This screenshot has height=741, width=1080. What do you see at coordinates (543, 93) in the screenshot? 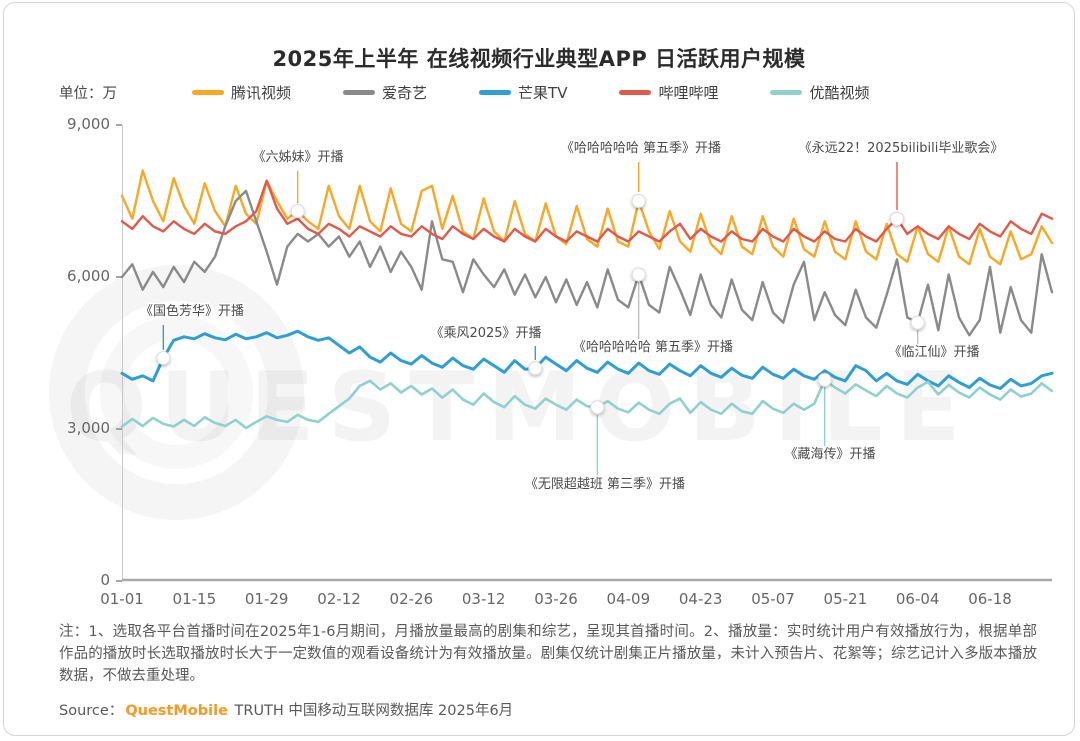
I see `legend-item-label: 芒果TV` at bounding box center [543, 93].